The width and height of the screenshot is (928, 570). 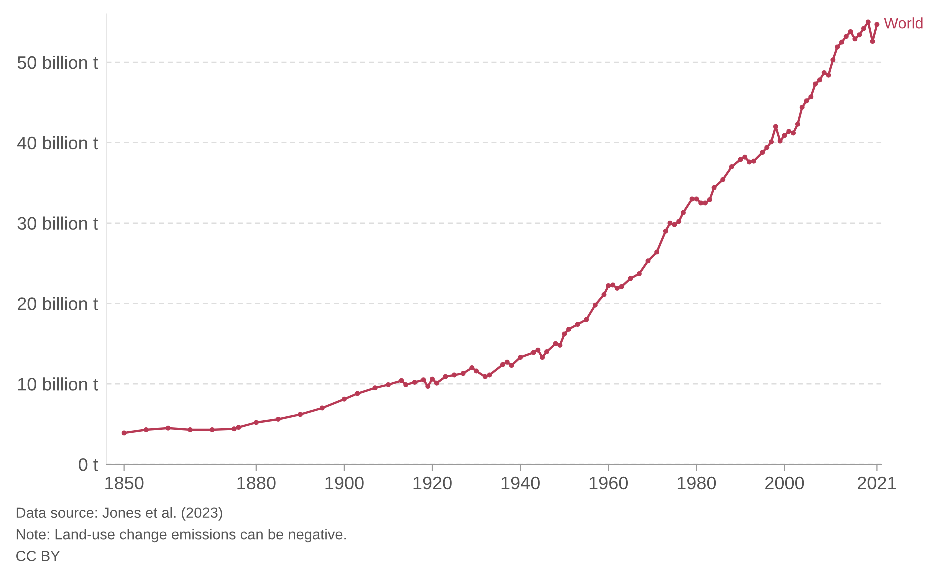 What do you see at coordinates (785, 483) in the screenshot?
I see `x-tick-label: 2000` at bounding box center [785, 483].